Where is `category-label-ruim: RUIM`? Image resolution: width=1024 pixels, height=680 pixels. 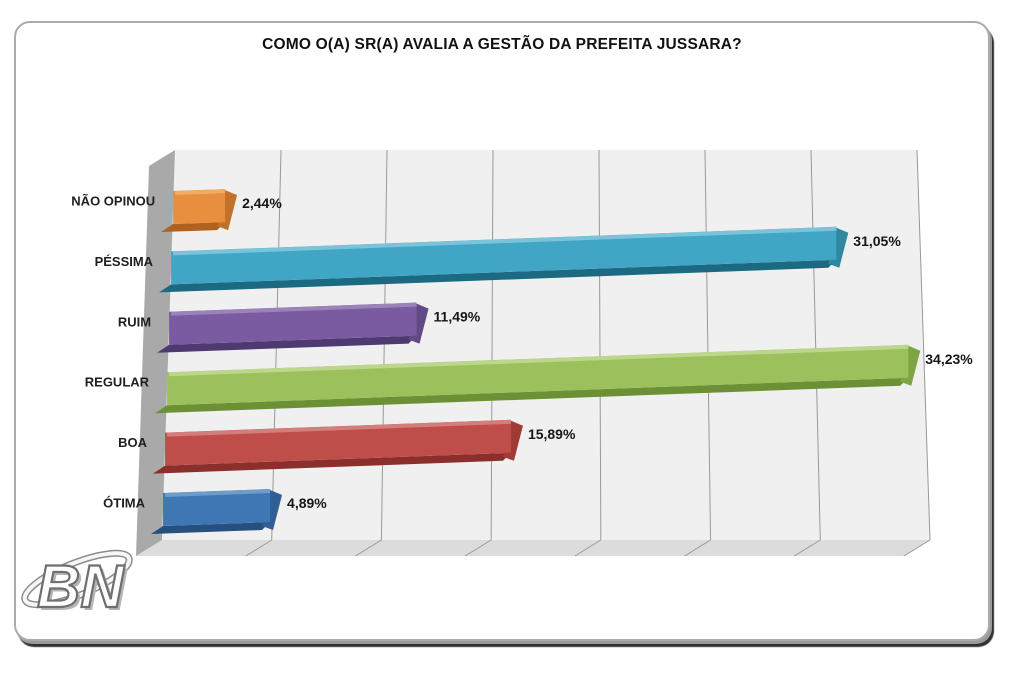
category-label-ruim: RUIM is located at coordinates (134, 321).